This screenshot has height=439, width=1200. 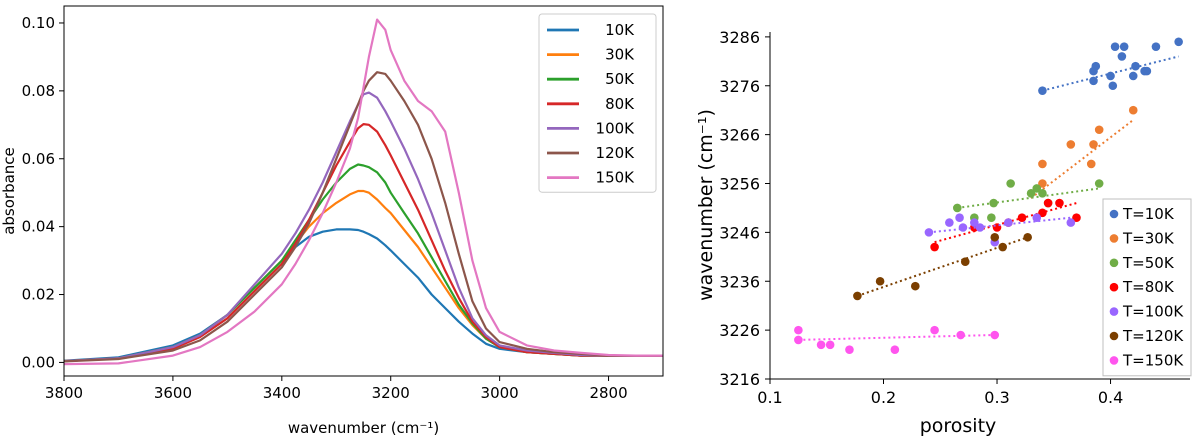 I want to click on fit-line-T=30K, so click(x=1082, y=159).